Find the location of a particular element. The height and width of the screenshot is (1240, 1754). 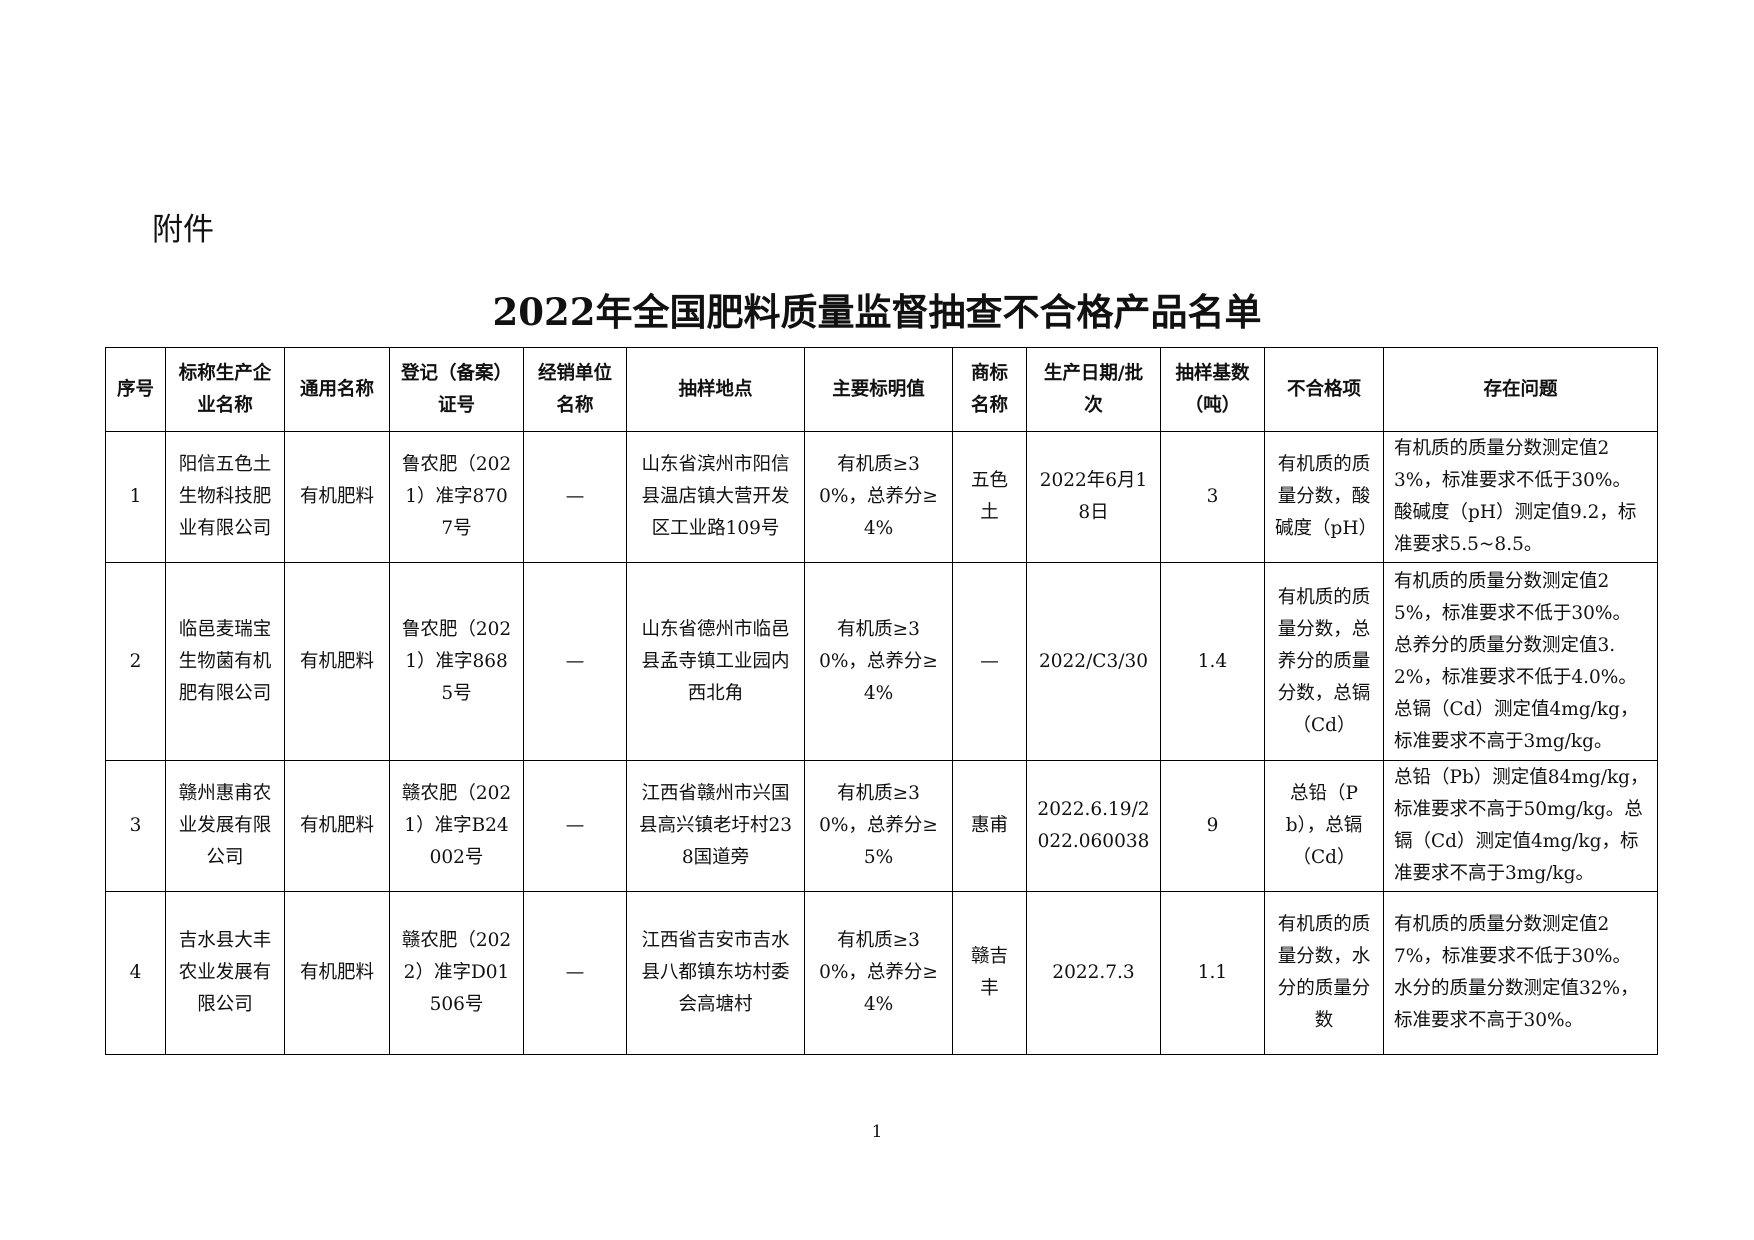

header-index: 序号 is located at coordinates (135, 389).